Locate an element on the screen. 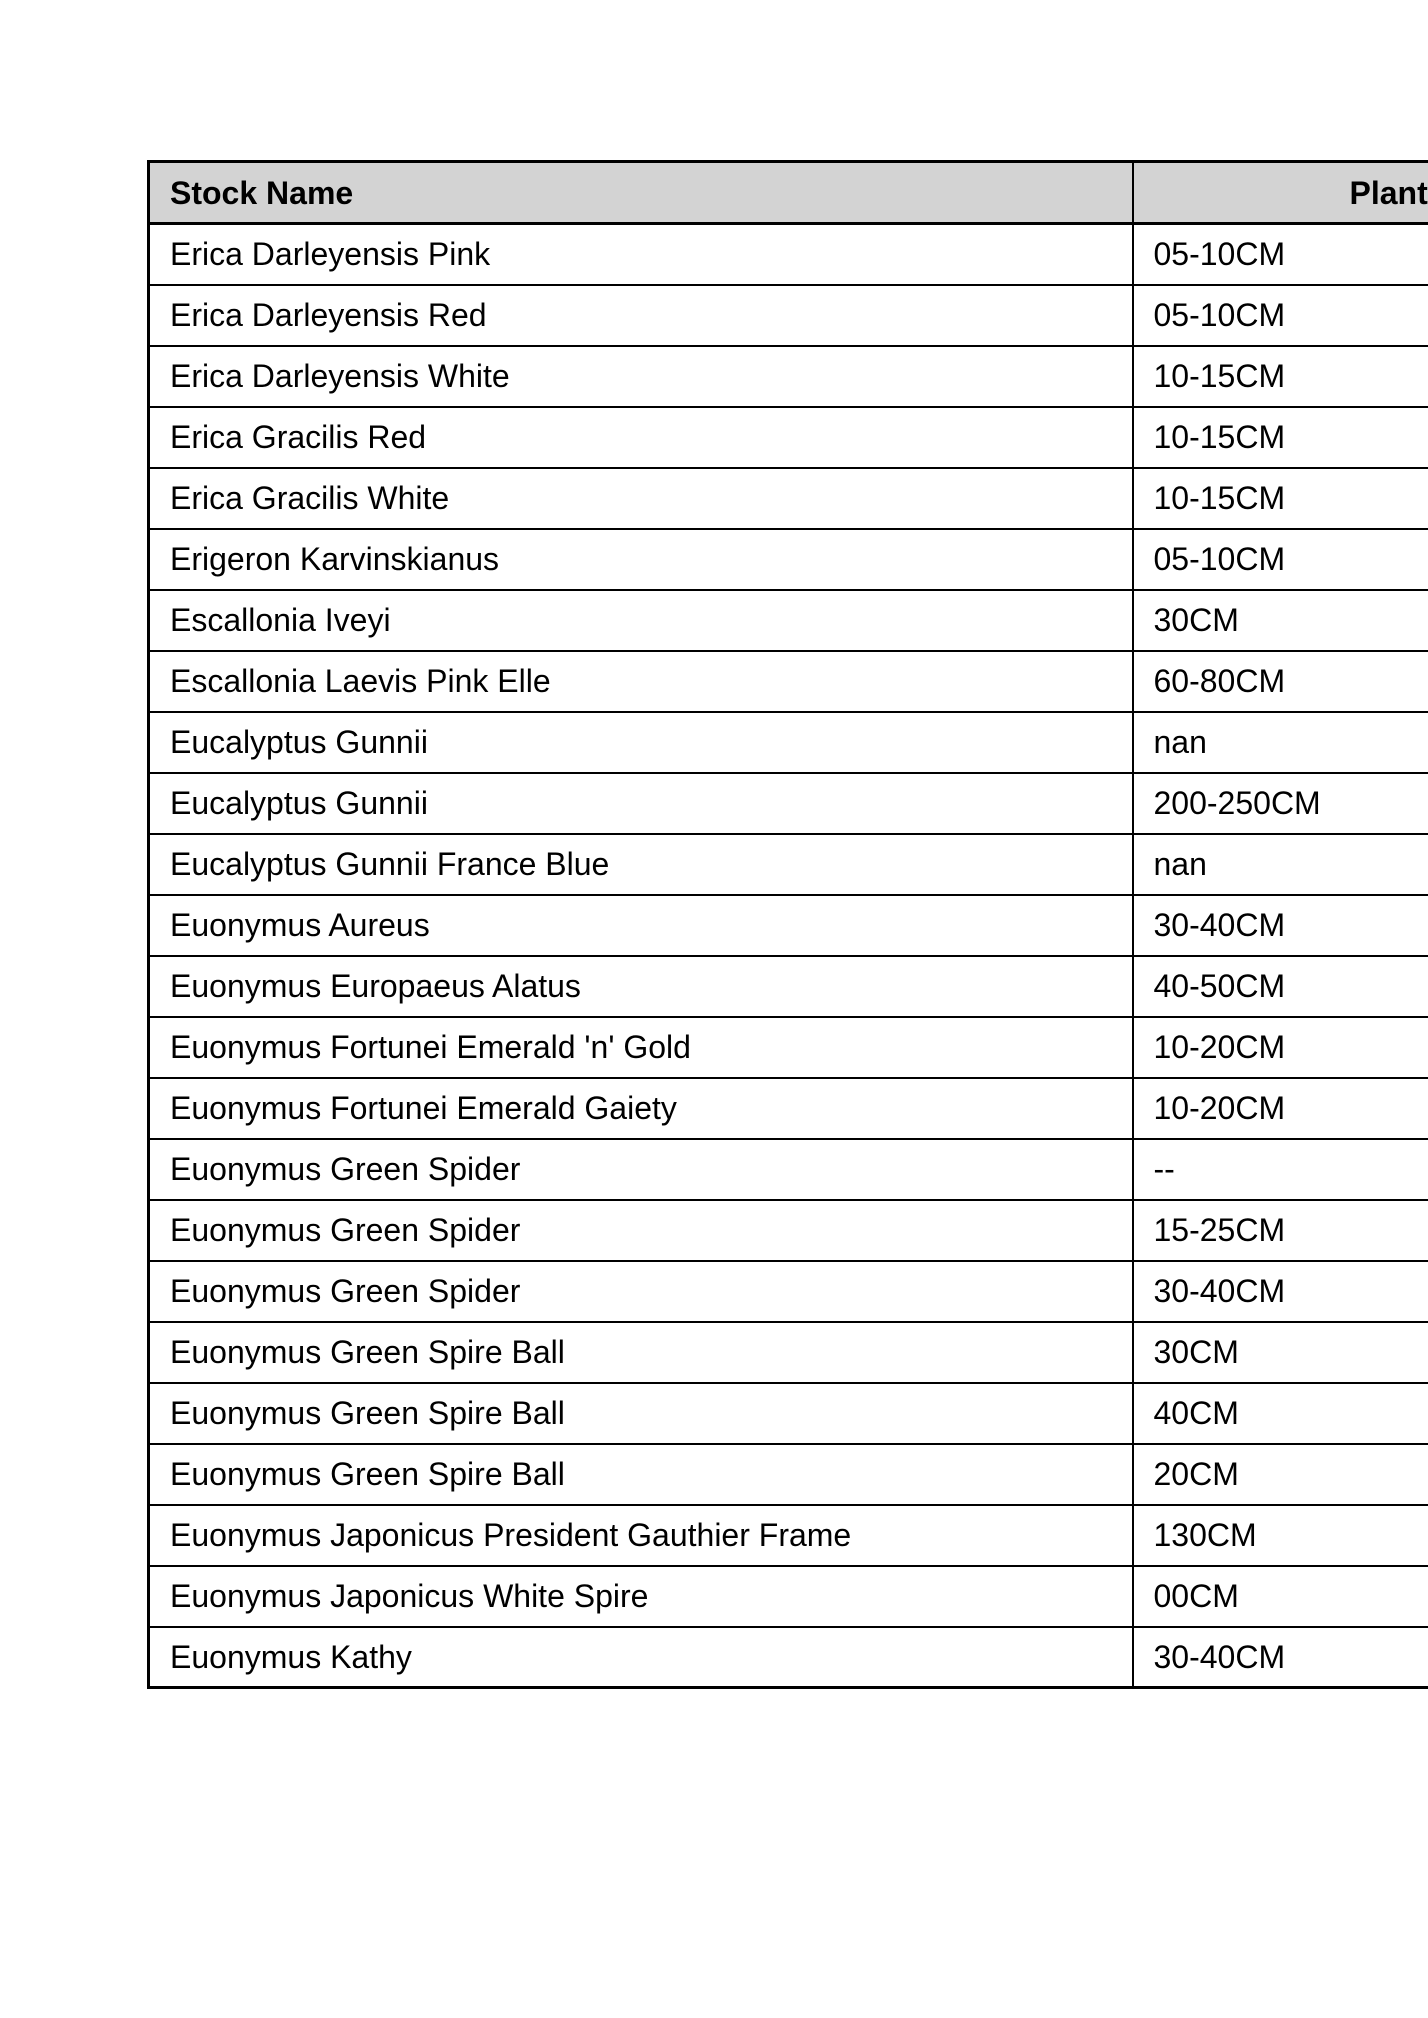 Image resolution: width=1428 pixels, height=2018 pixels. table-row: Erica Gracilis Red 10-15CM is located at coordinates (787, 437).